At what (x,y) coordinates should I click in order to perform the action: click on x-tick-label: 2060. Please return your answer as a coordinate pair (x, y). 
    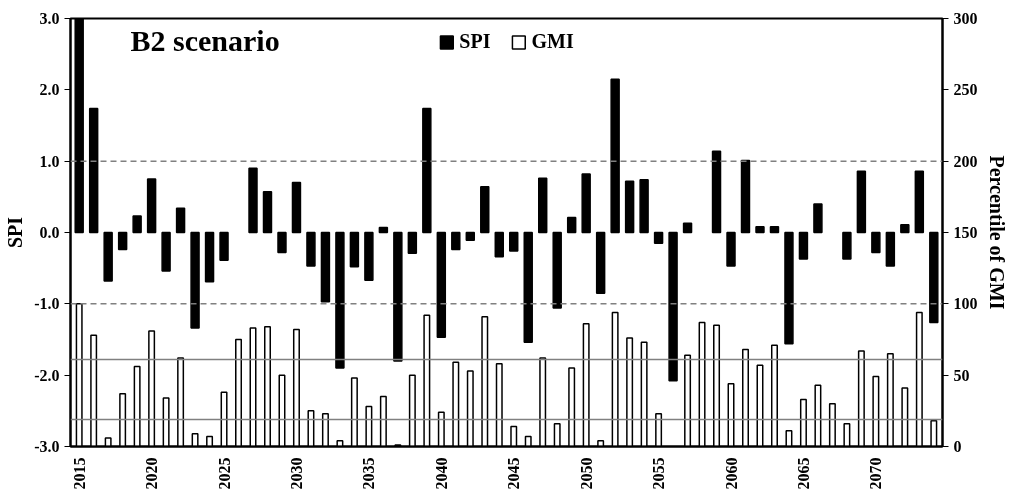
    Looking at the image, I should click on (731, 473).